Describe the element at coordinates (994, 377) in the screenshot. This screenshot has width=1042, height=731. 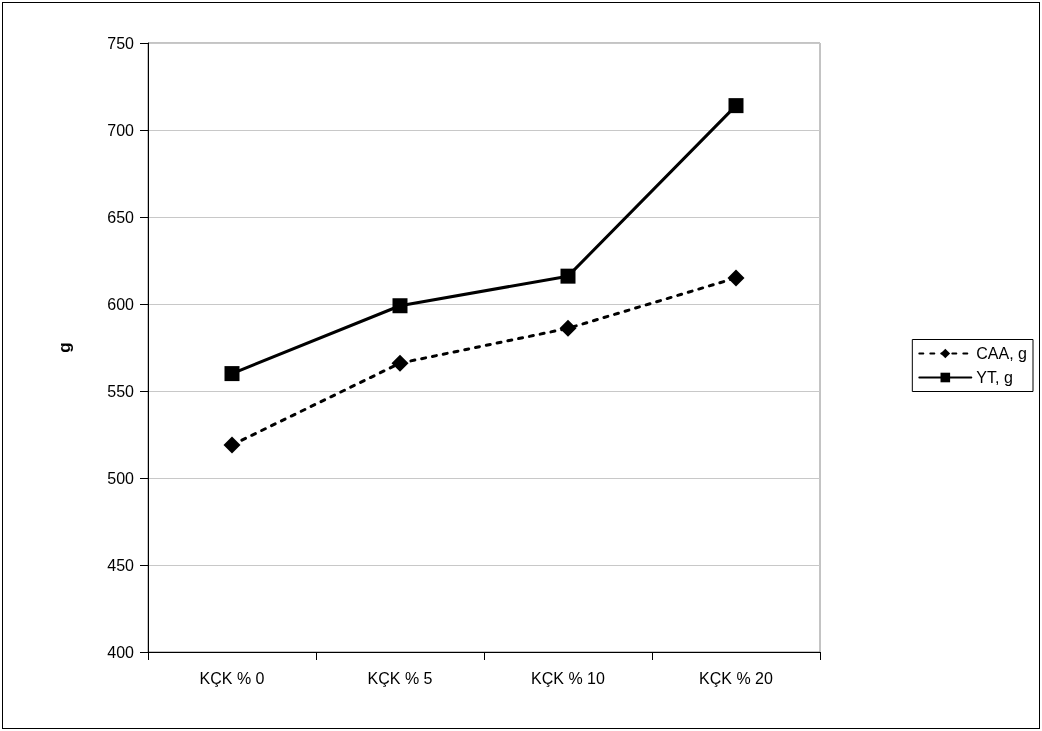
I see `legend-label: YT, g` at that location.